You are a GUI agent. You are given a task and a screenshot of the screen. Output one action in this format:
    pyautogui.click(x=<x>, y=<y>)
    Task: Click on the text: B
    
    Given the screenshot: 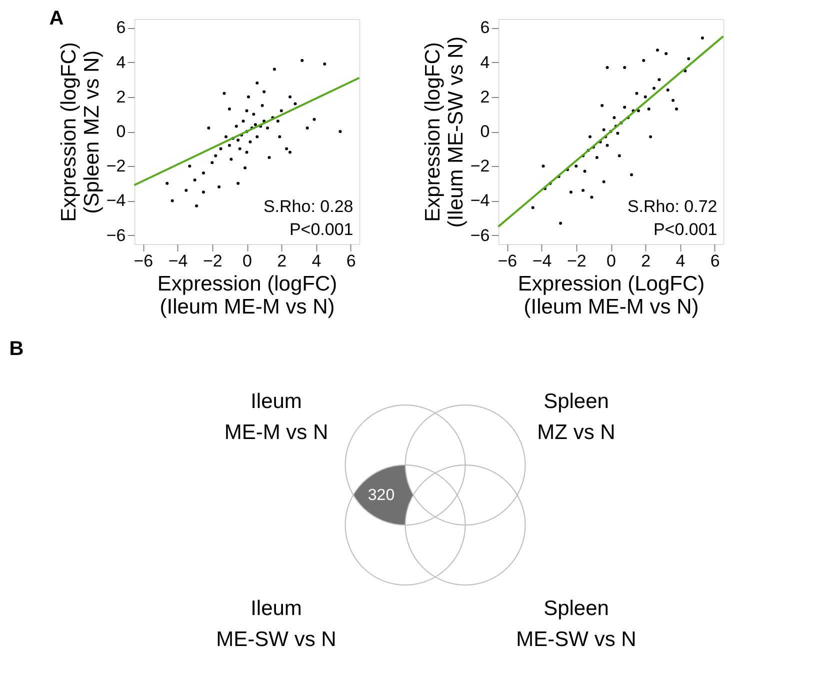 What is the action you would take?
    pyautogui.click(x=16, y=349)
    